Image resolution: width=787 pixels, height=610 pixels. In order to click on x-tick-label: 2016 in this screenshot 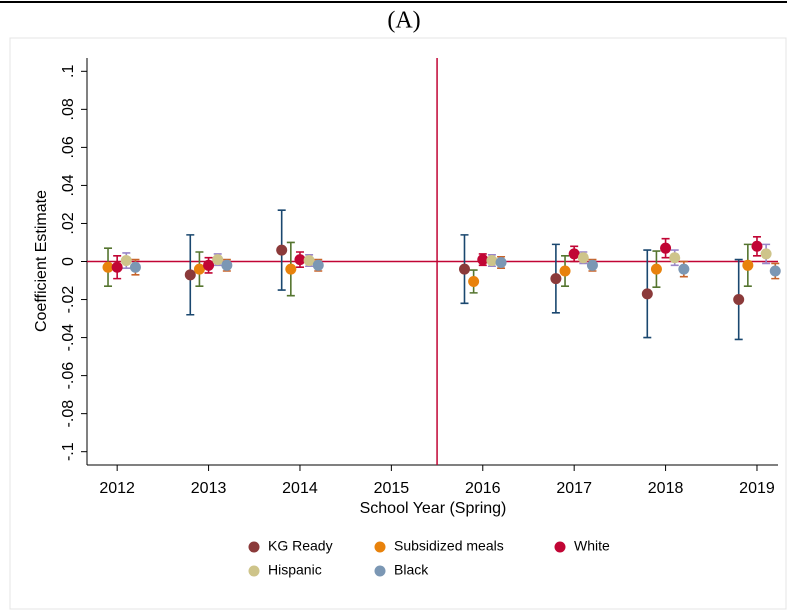, I will do `click(483, 488)`.